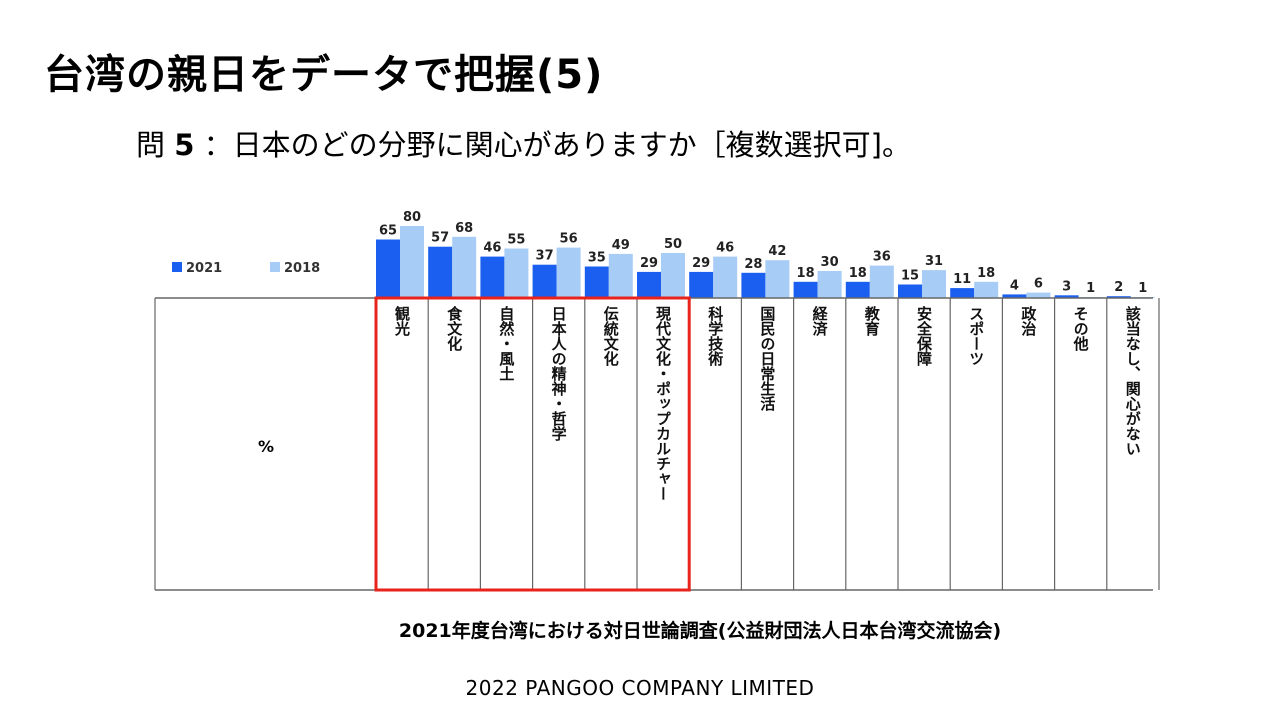 This screenshot has width=1280, height=720. Describe the element at coordinates (440, 238) in the screenshot. I see `value-label-2021-2: 57` at that location.